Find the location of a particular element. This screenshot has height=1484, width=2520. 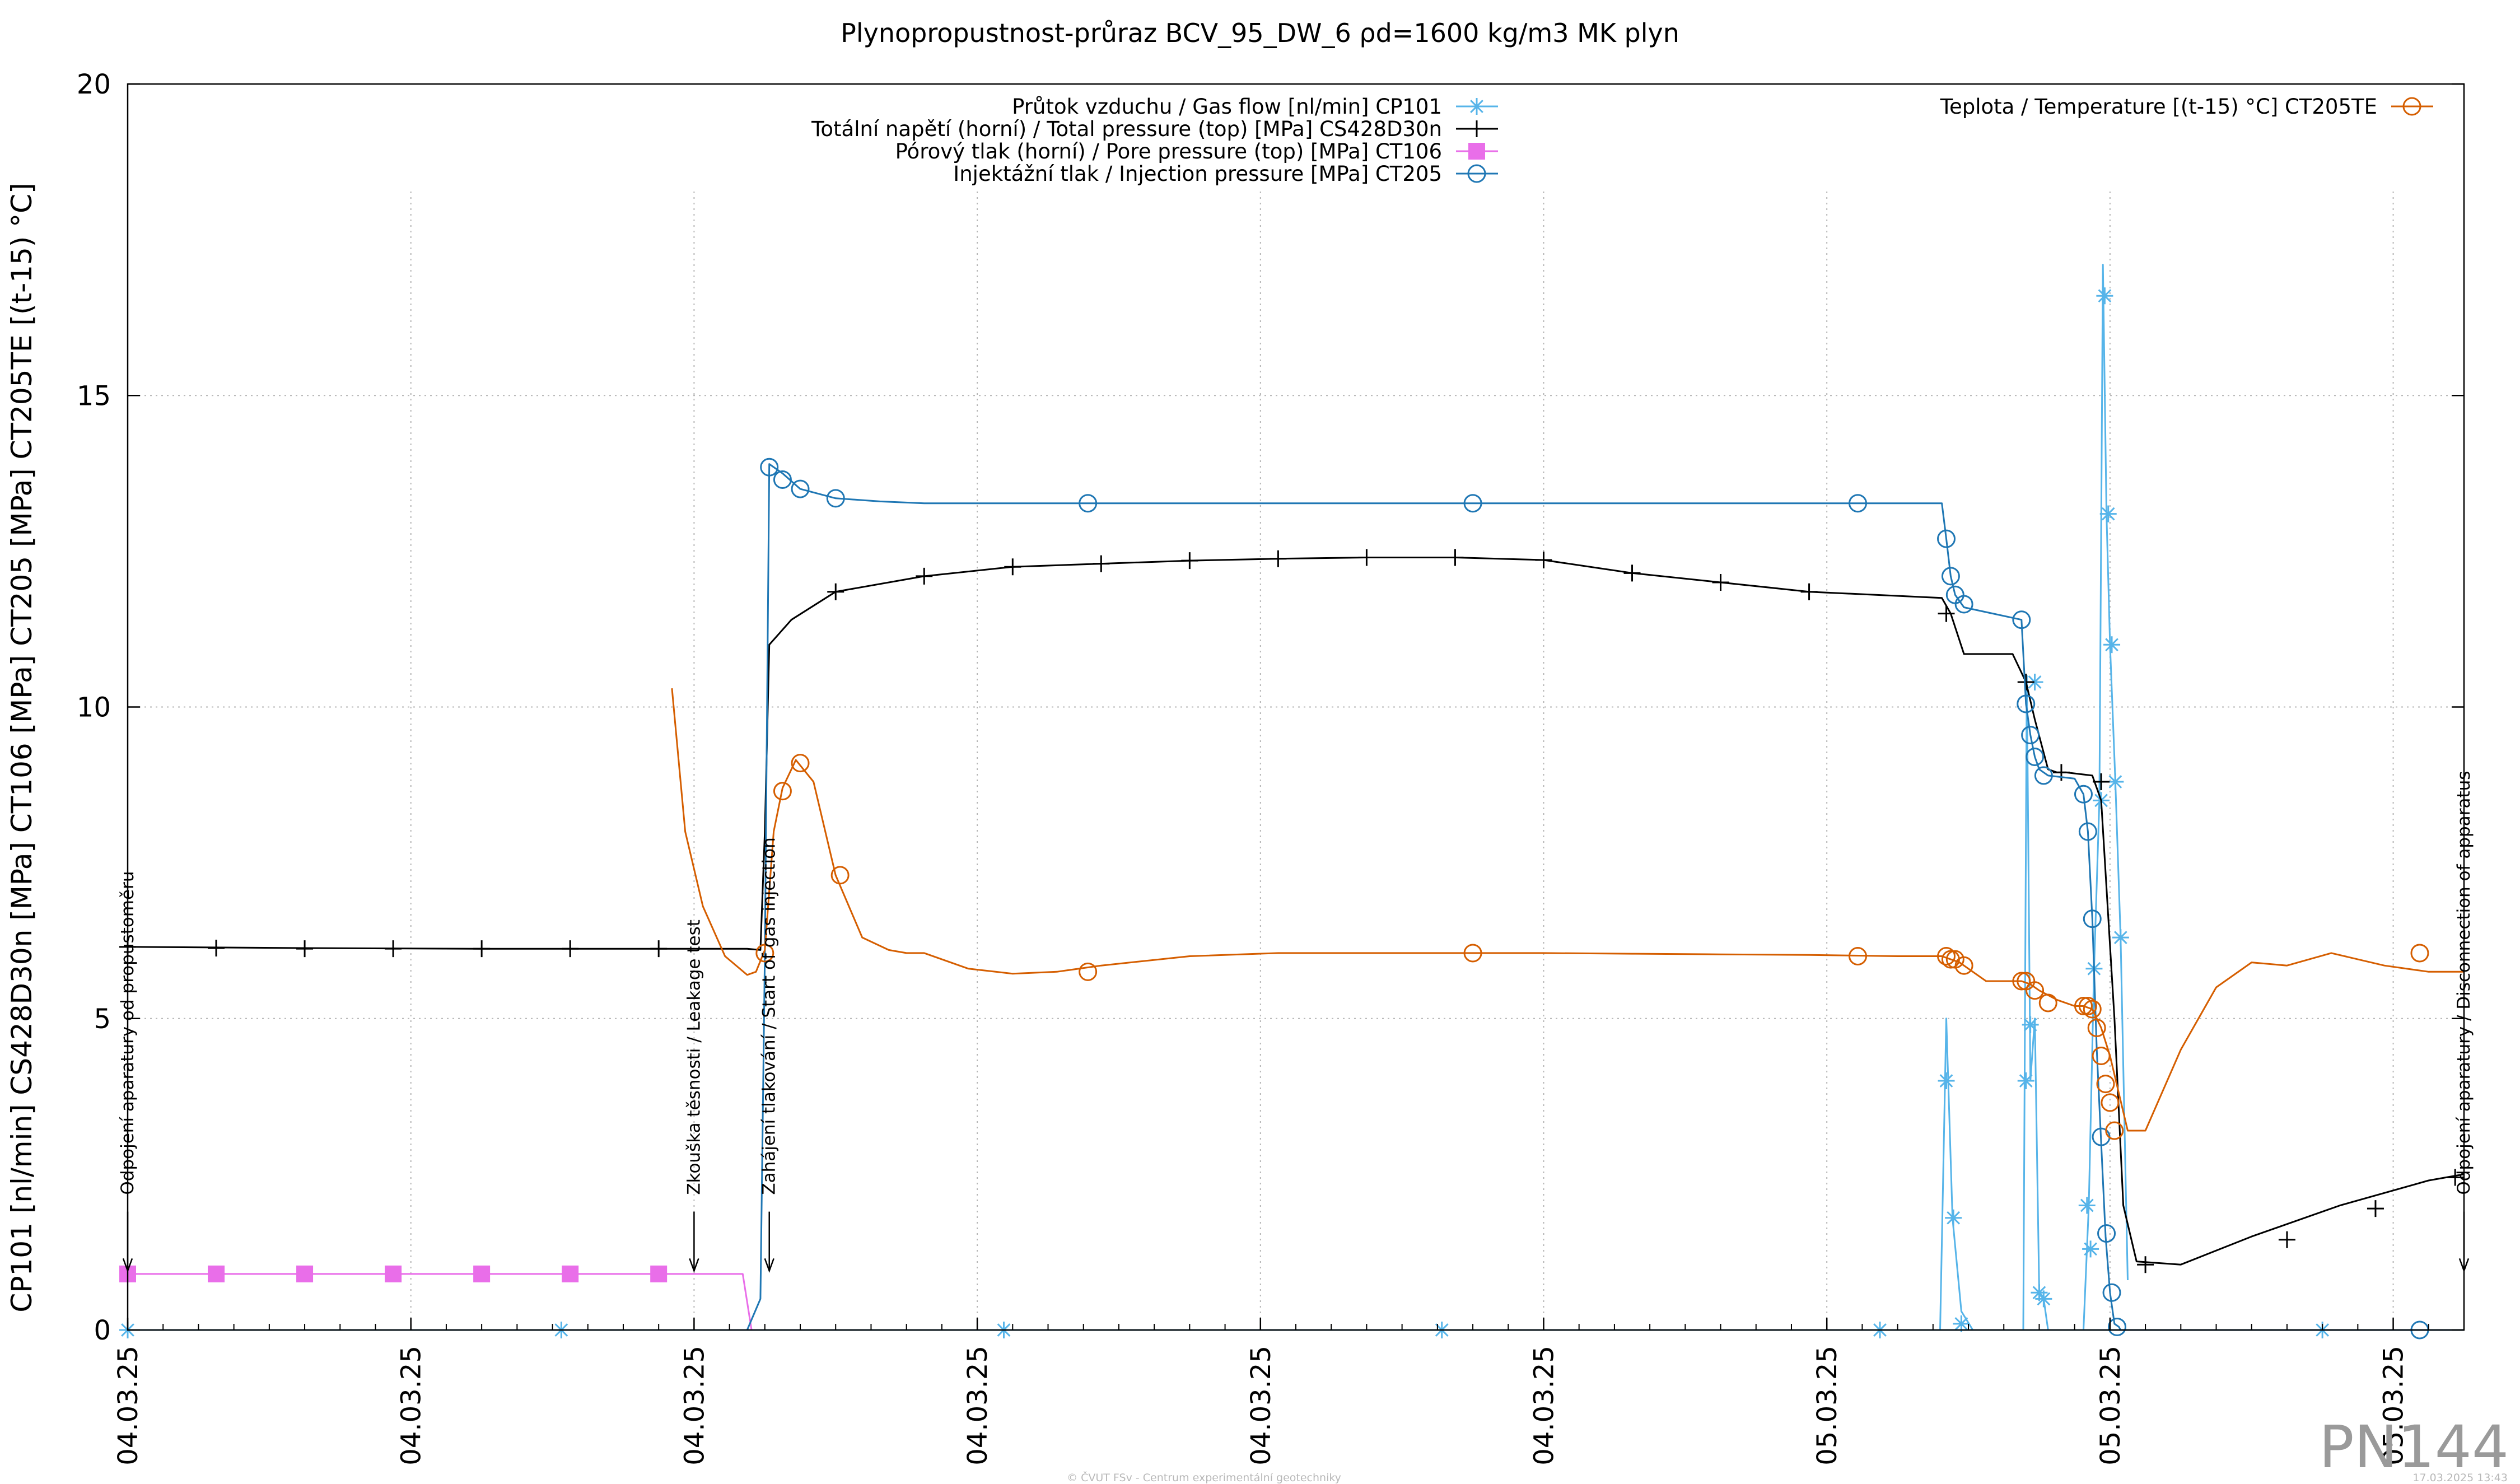

y-tick-label: 0 is located at coordinates (103, 1331).